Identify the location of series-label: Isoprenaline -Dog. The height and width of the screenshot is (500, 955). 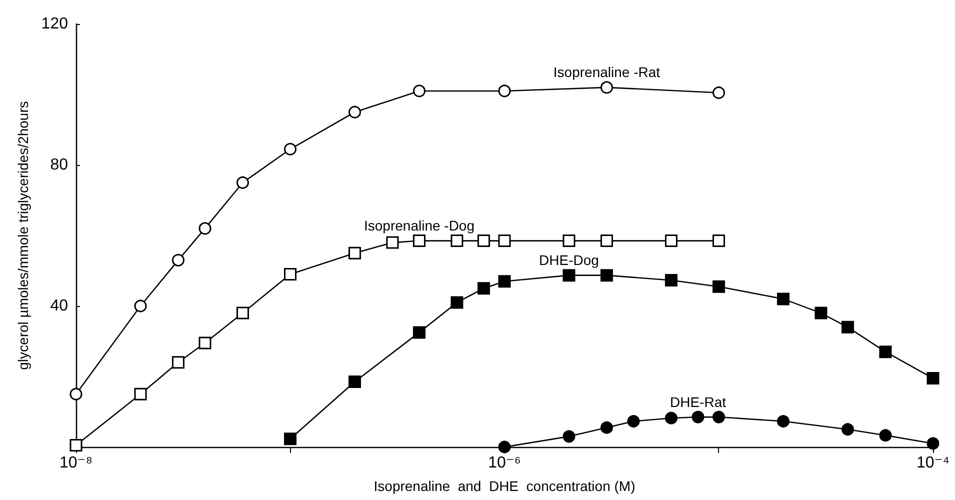
(419, 226).